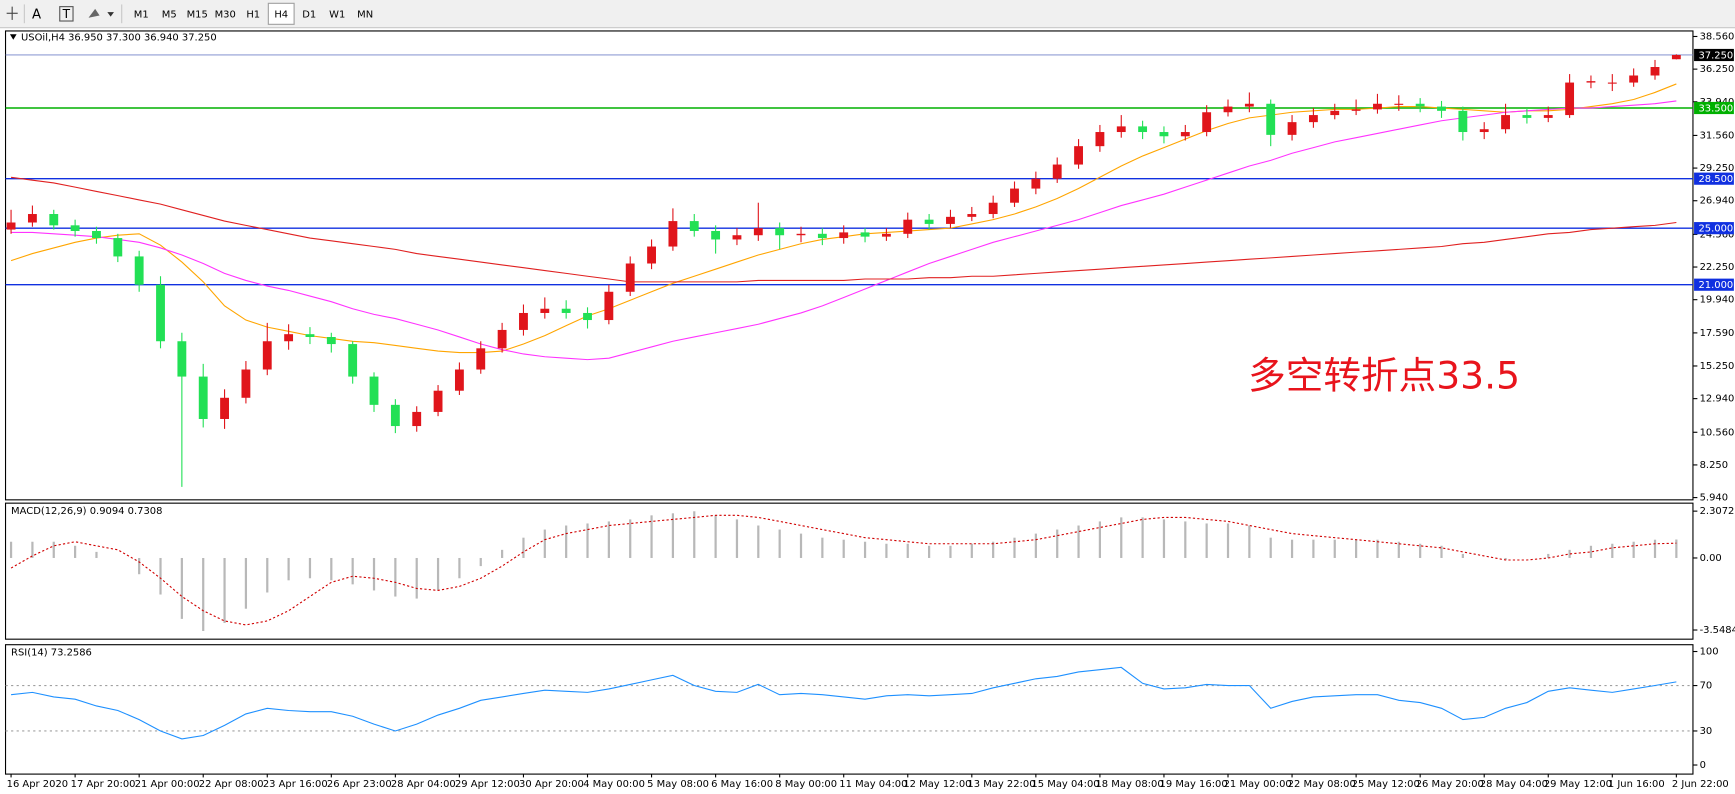 The height and width of the screenshot is (794, 1735). What do you see at coordinates (1578, 784) in the screenshot?
I see `x-tick-label: 29 May 12:00` at bounding box center [1578, 784].